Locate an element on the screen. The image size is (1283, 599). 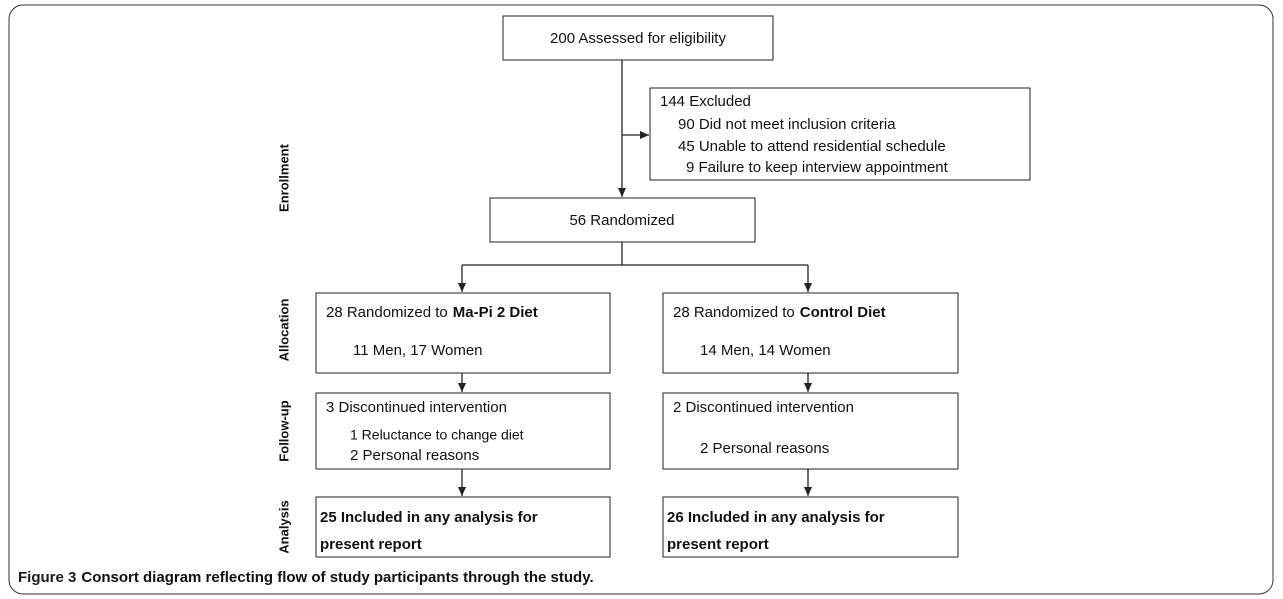
followup-title: 3 Discontinued intervention is located at coordinates (416, 407).